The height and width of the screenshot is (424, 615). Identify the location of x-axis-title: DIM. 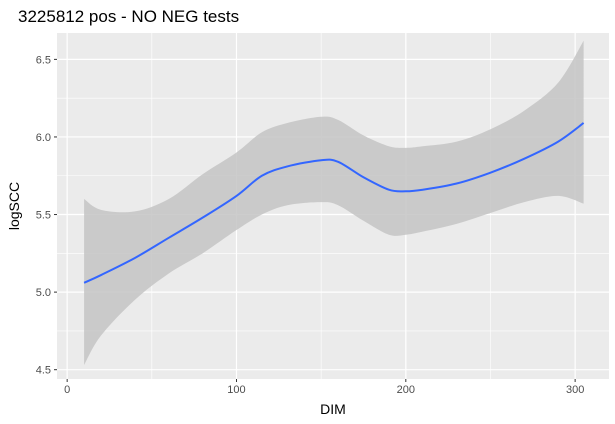
(333, 409).